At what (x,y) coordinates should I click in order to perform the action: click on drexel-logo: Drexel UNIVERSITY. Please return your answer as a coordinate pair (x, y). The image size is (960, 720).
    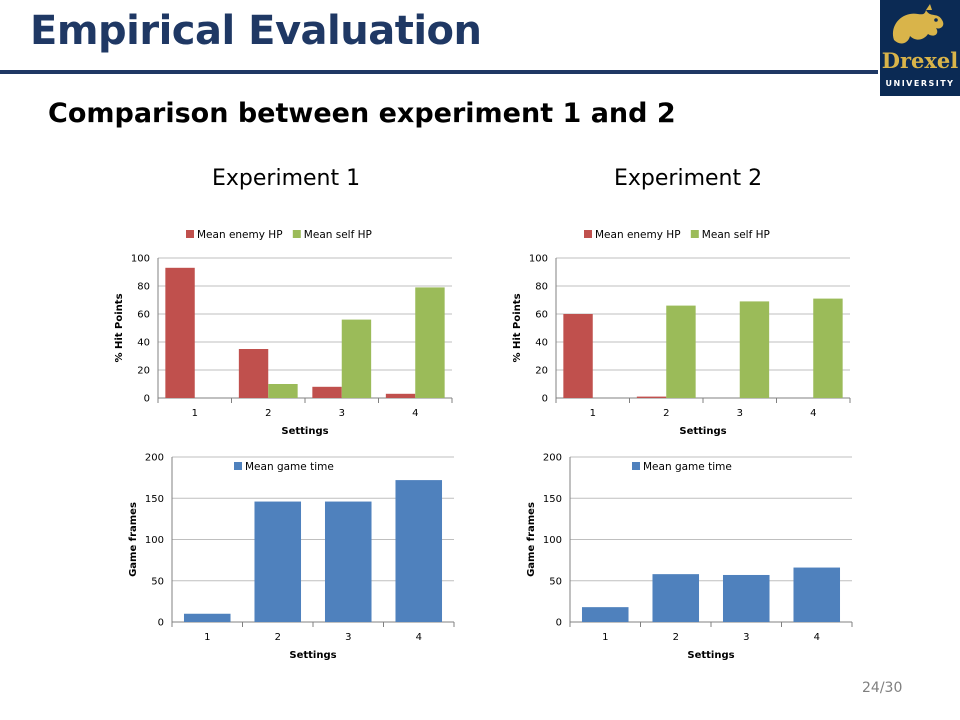
    Looking at the image, I should click on (920, 48).